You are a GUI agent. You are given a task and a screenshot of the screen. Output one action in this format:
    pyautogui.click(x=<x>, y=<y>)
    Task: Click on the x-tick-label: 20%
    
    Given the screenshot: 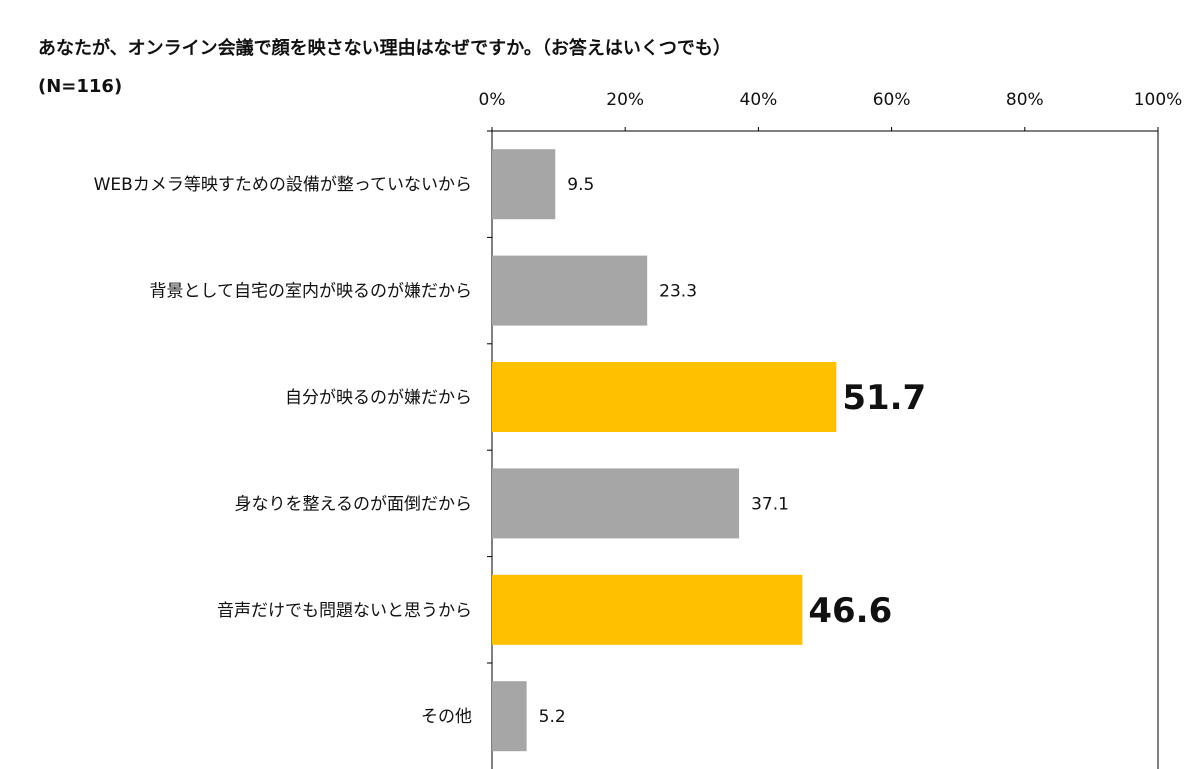 What is the action you would take?
    pyautogui.click(x=625, y=100)
    